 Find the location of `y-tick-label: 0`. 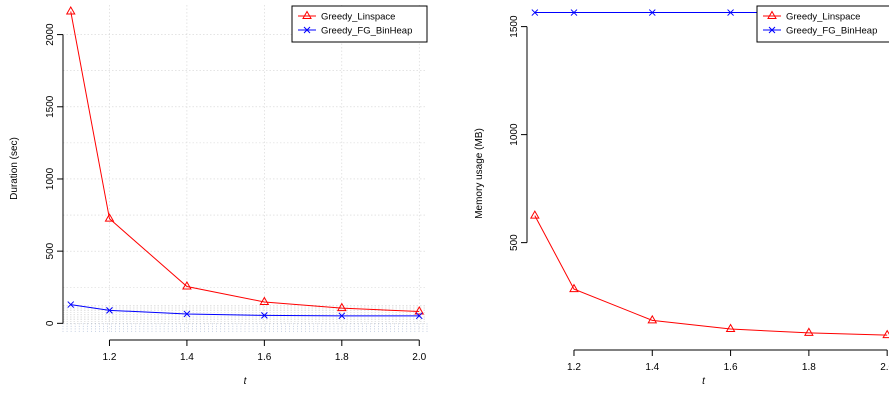

y-tick-label: 0 is located at coordinates (50, 323).